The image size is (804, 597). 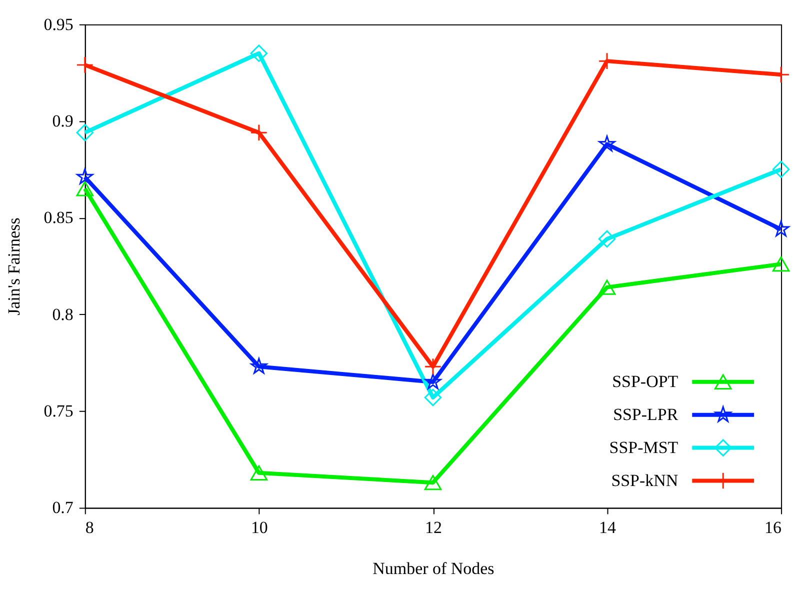 What do you see at coordinates (63, 121) in the screenshot?
I see `y-tick-label: 0.9` at bounding box center [63, 121].